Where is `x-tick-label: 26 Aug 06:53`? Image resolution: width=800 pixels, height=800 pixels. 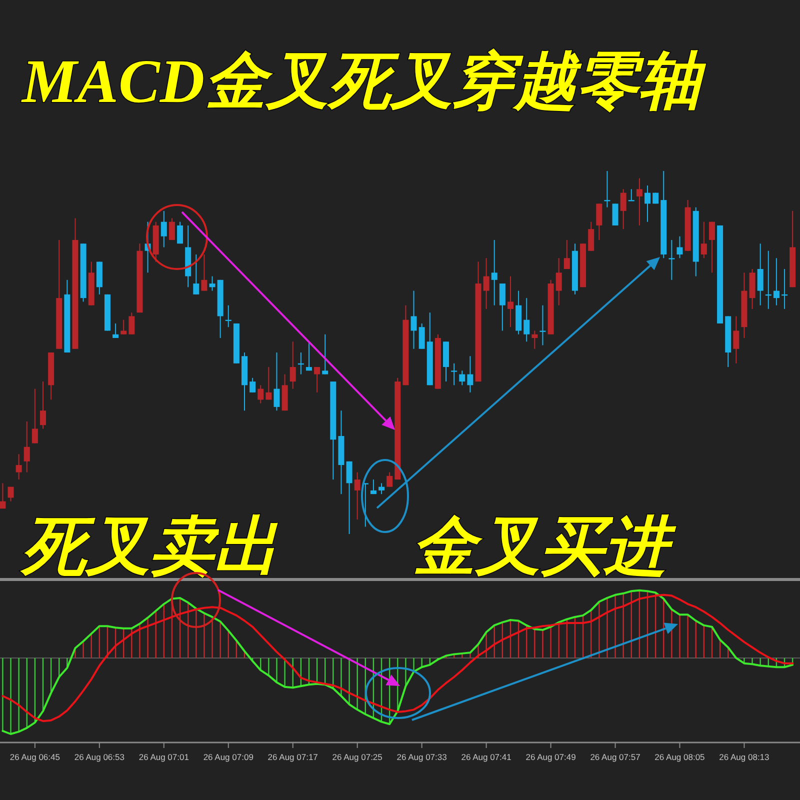
x-tick-label: 26 Aug 06:53 is located at coordinates (99, 757).